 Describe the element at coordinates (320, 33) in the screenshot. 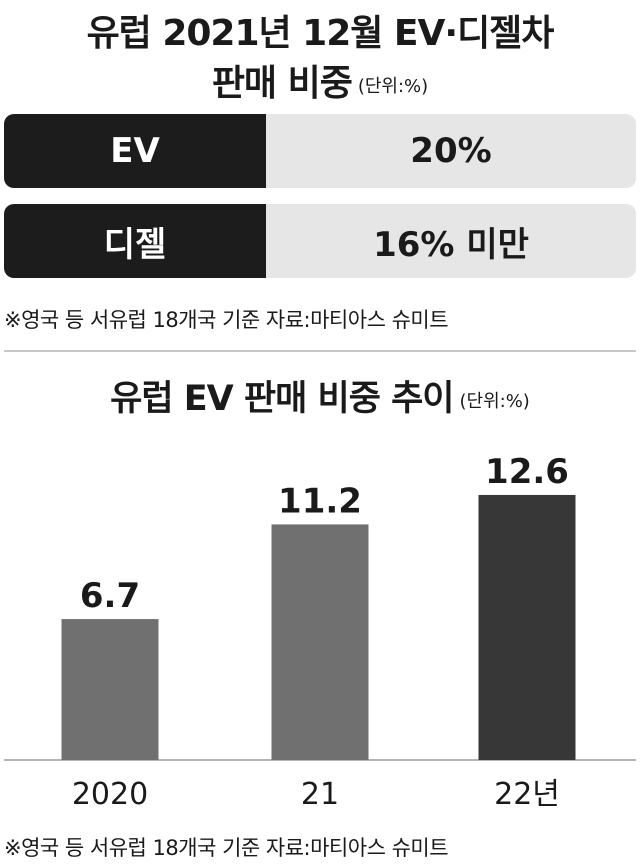

I see `chart-title-line1: 유럽 2021년 12월 EV·디젤차` at that location.